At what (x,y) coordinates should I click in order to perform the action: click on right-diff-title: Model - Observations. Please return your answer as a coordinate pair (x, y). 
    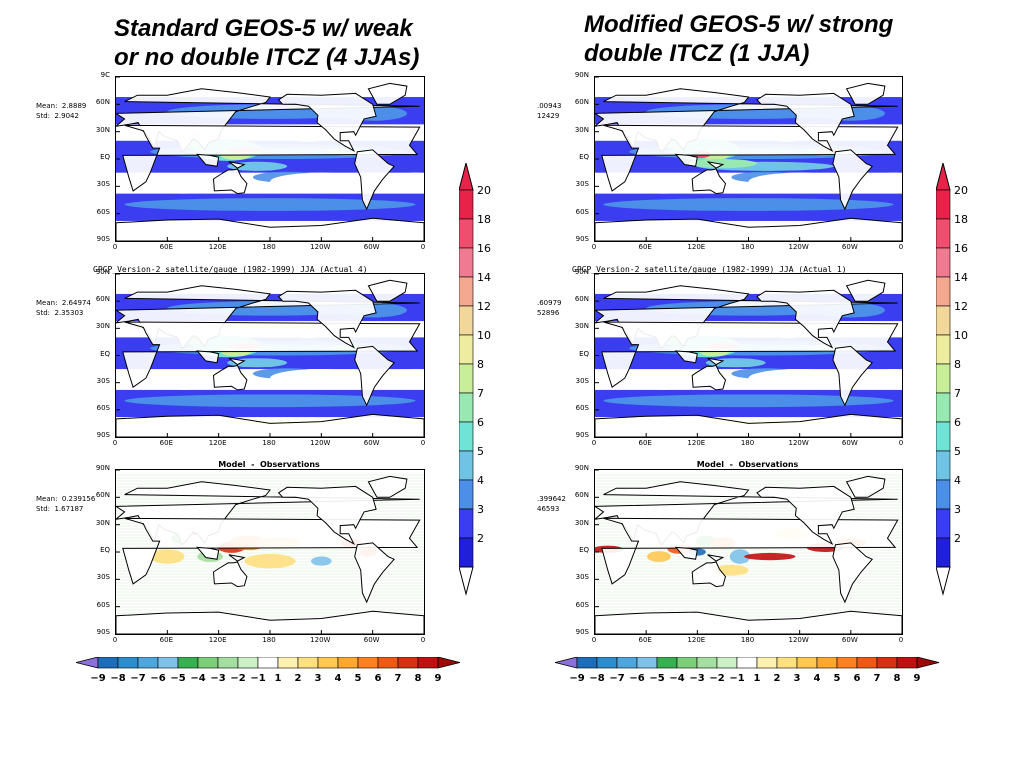
    Looking at the image, I should click on (747, 464).